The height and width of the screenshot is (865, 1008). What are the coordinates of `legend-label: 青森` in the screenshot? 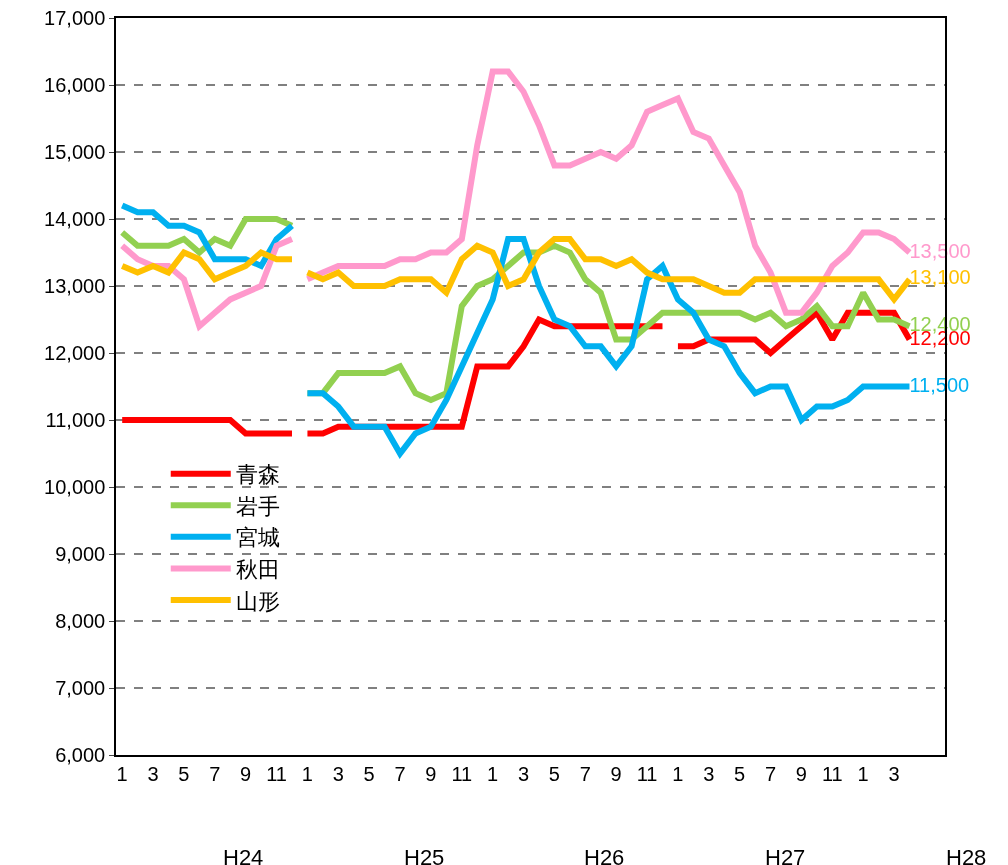 It's located at (257, 475).